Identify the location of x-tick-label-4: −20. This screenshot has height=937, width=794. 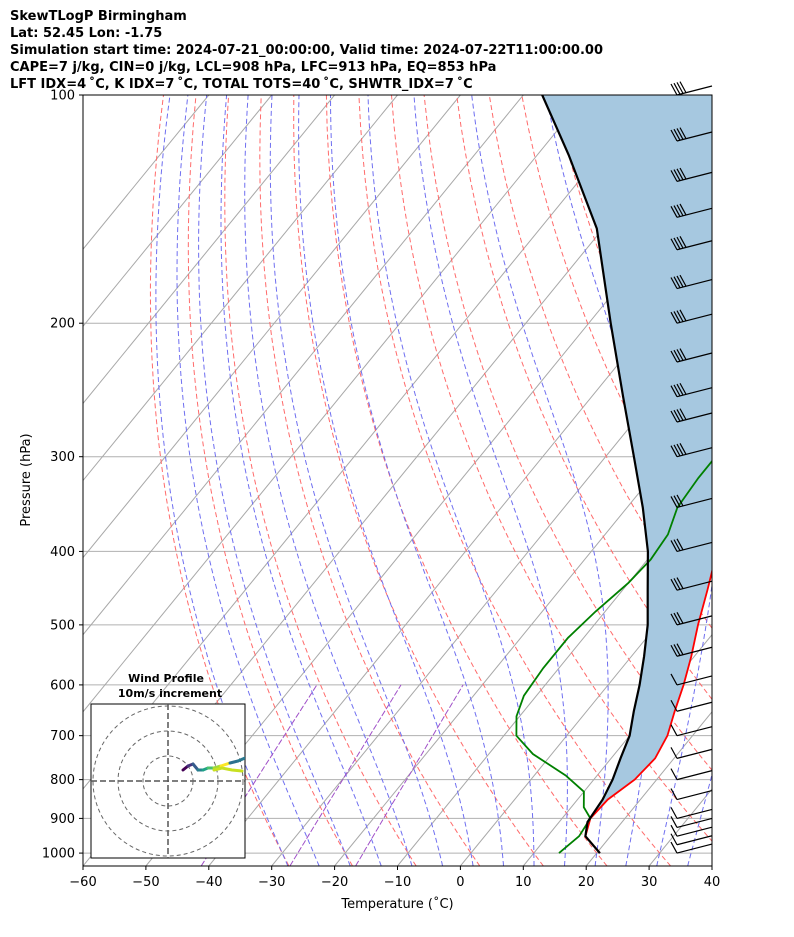
(334, 882).